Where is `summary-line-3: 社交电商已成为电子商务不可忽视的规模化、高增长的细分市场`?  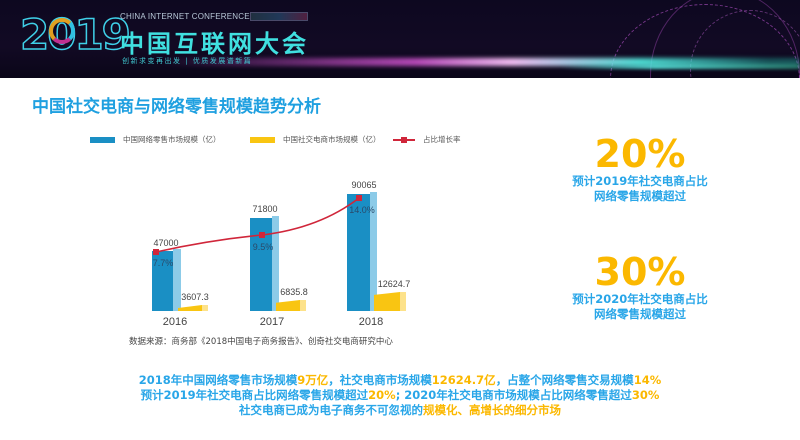 summary-line-3: 社交电商已成为电子商务不可忽视的规模化、高增长的细分市场 is located at coordinates (400, 410).